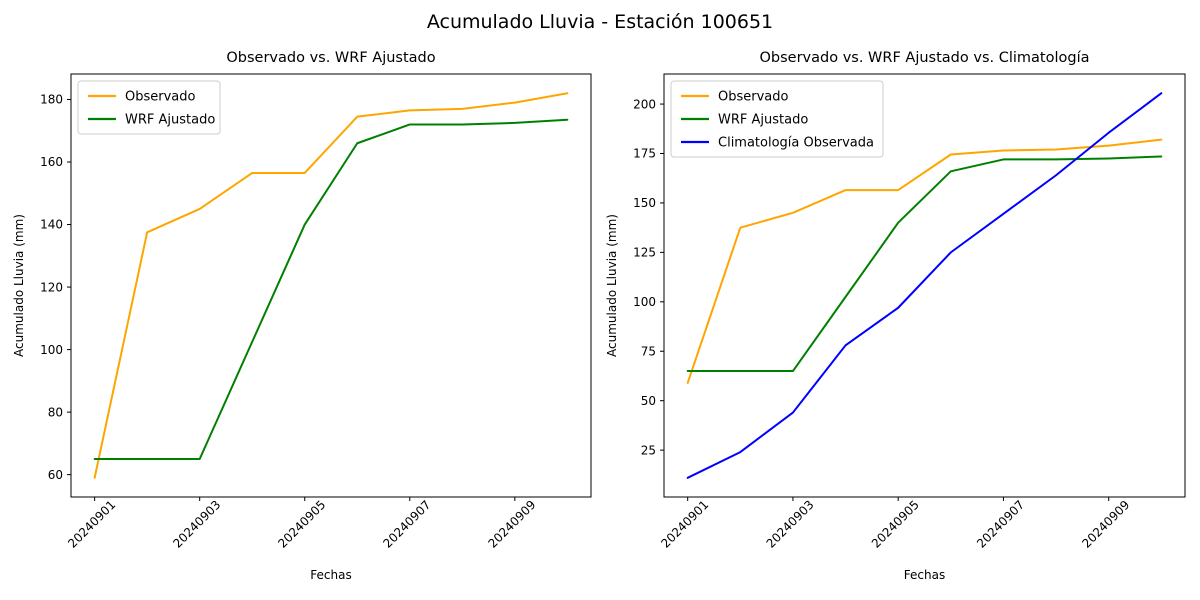 This screenshot has height=600, width=1200. I want to click on y-tick-label: 200, so click(644, 104).